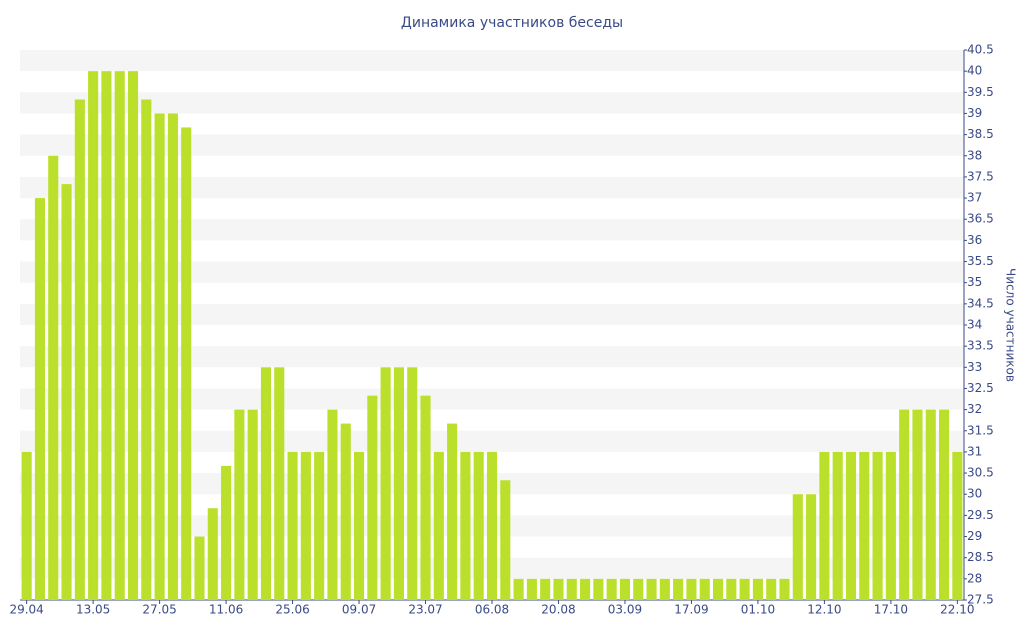 This screenshot has width=1024, height=640. Describe the element at coordinates (691, 610) in the screenshot. I see `x-tick-label: 17.09` at that location.